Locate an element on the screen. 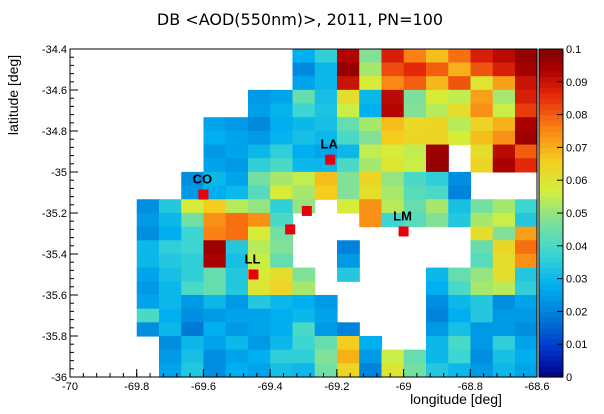 This screenshot has height=414, width=604. chart-title: DB <AOD(550nm)>, 2011, PN=100 is located at coordinates (300, 19).